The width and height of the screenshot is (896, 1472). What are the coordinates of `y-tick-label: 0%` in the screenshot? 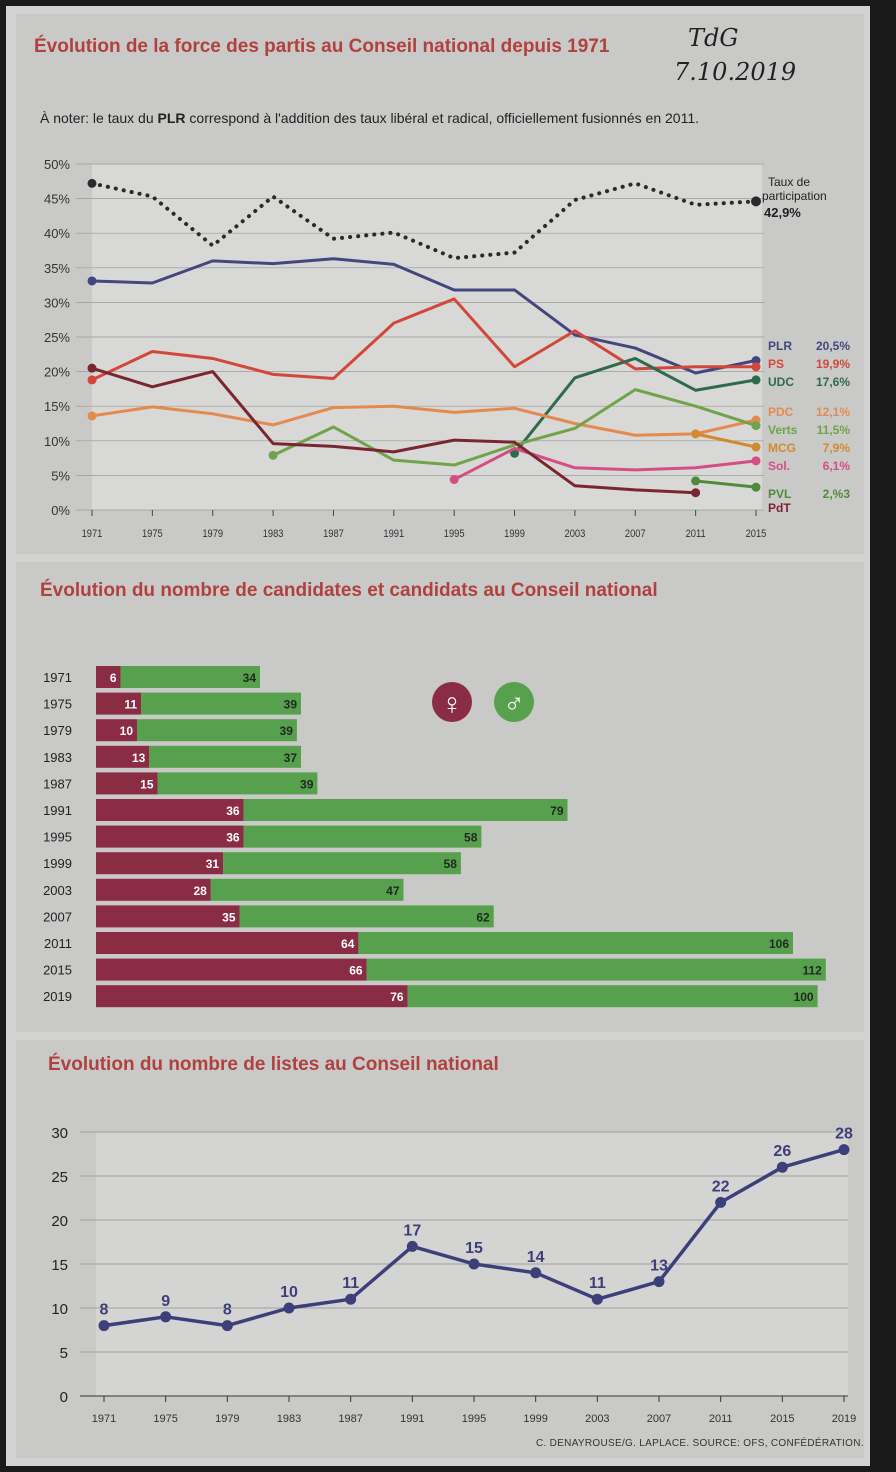 It's located at (60, 510).